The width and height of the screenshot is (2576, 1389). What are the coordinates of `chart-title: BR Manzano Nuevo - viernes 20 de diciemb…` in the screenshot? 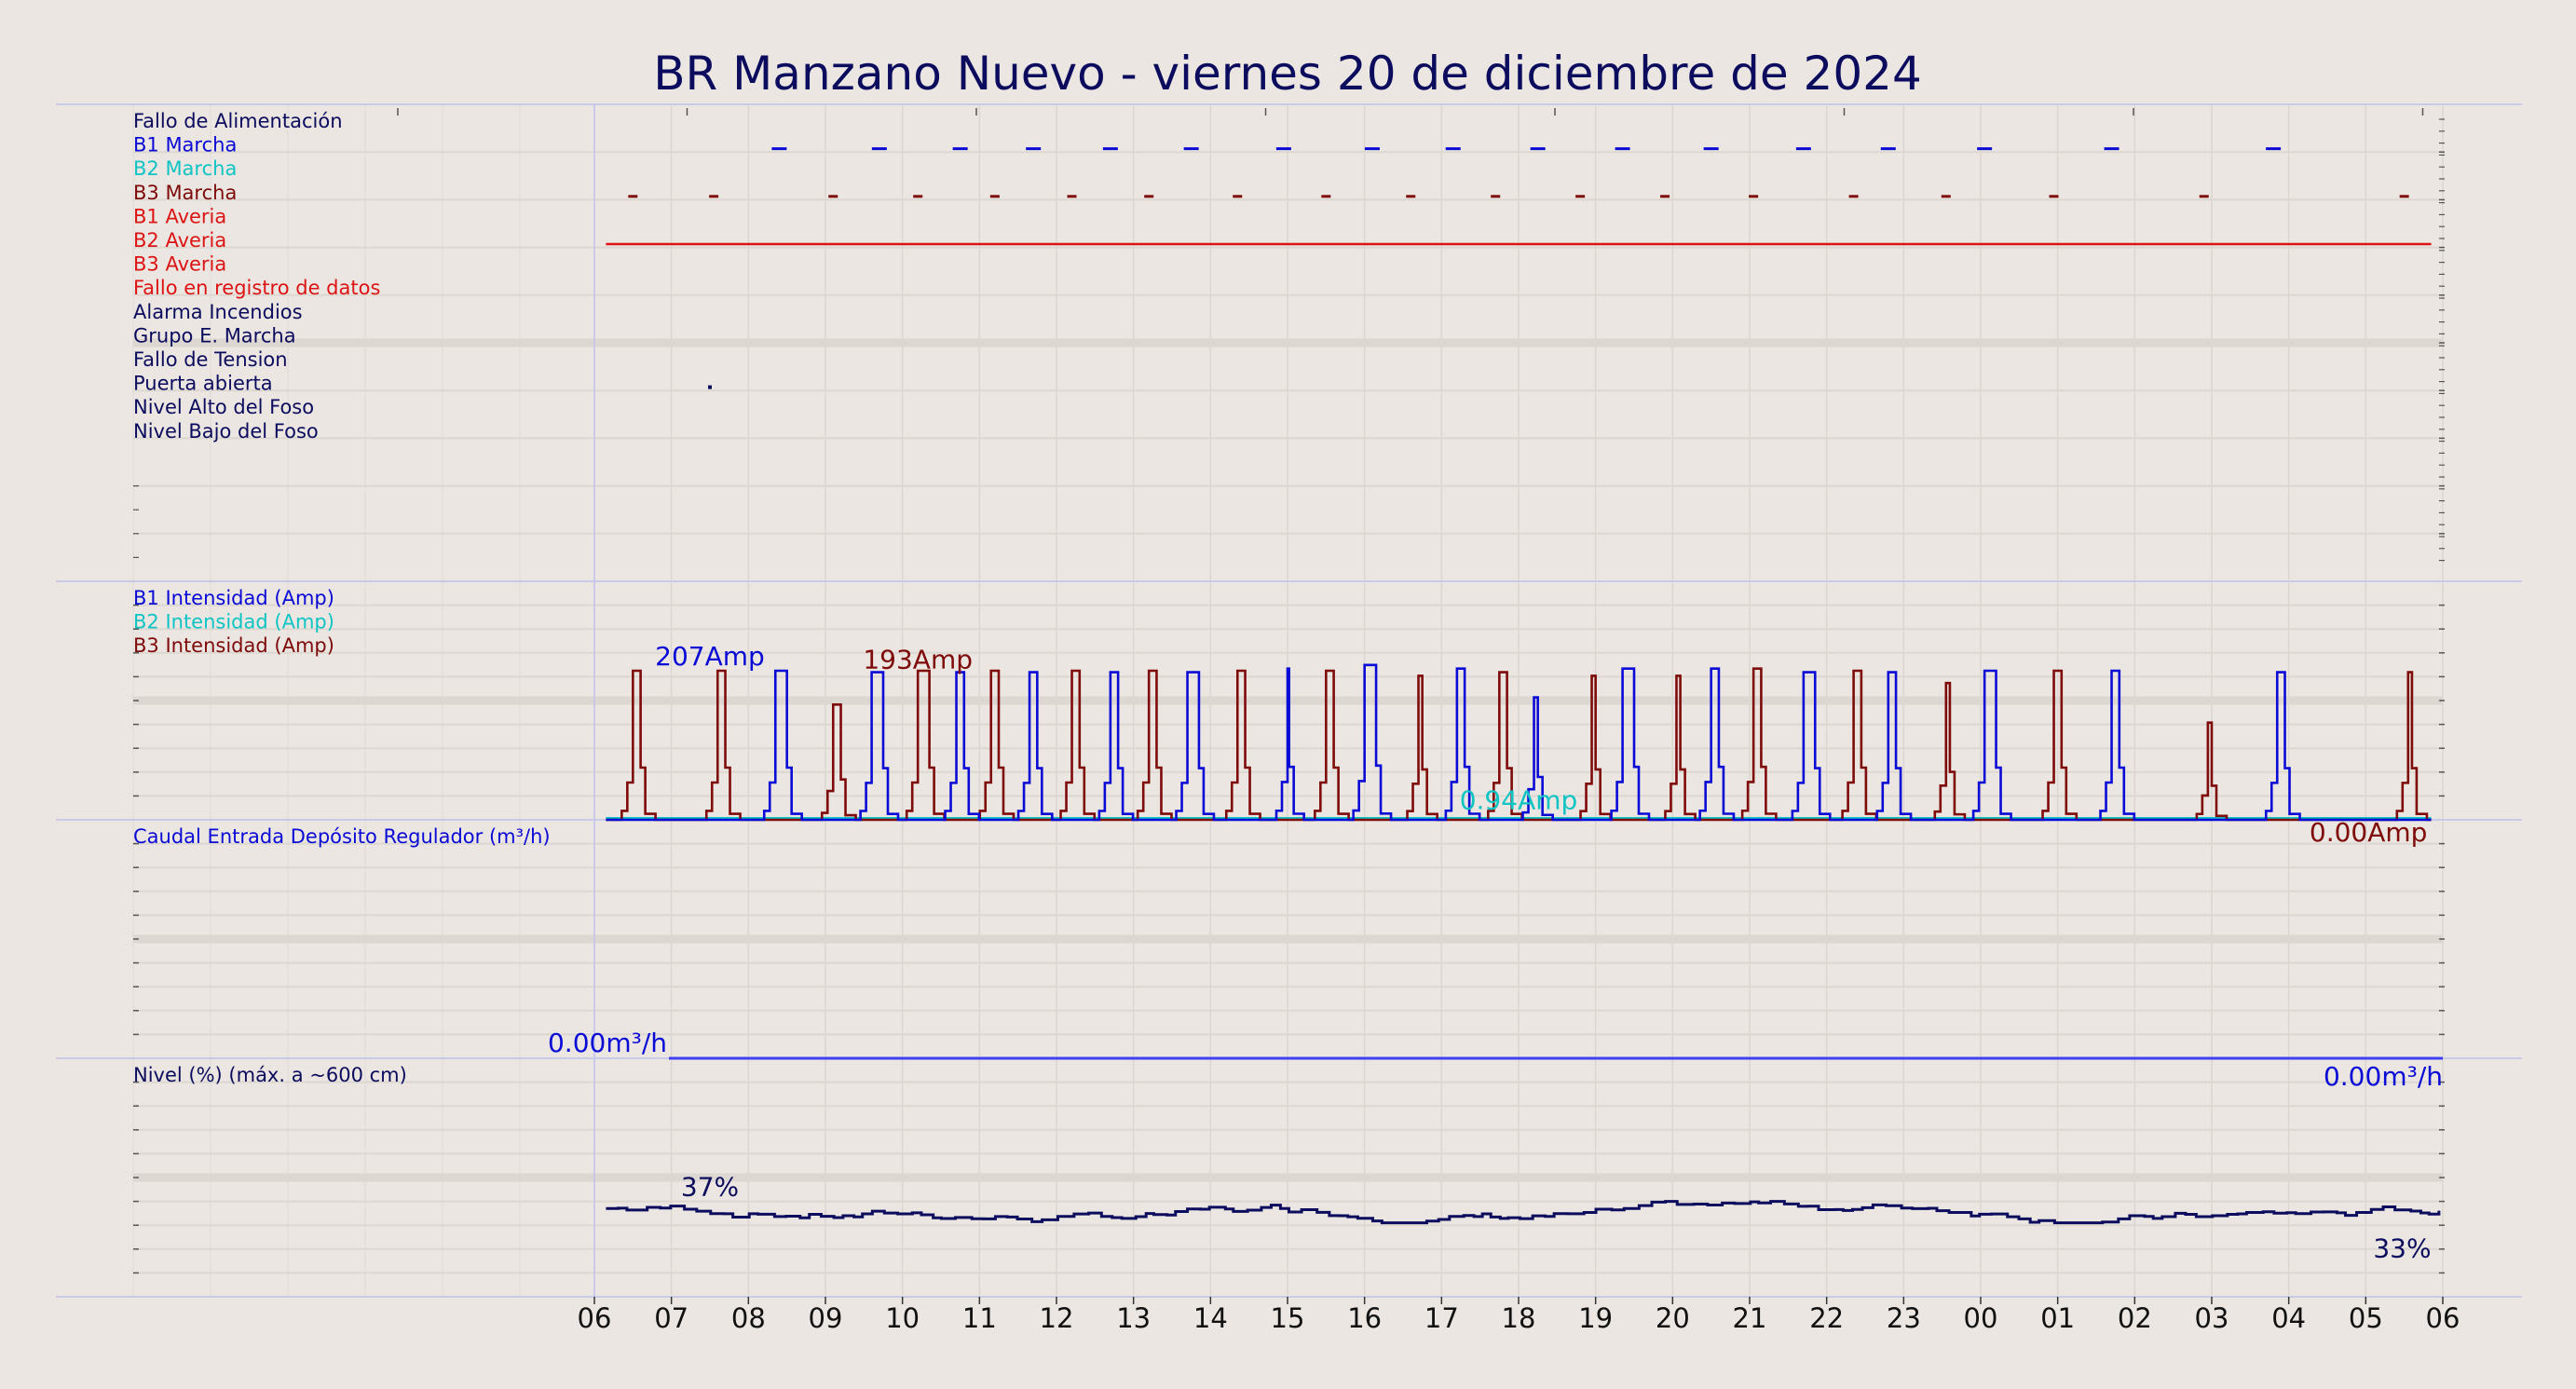 It's located at (1287, 74).